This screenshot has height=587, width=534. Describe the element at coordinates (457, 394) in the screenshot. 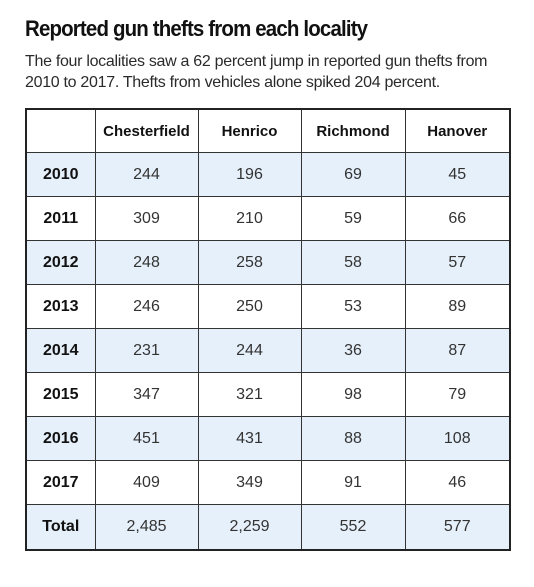

I see `value-cell-hanover: 79` at that location.